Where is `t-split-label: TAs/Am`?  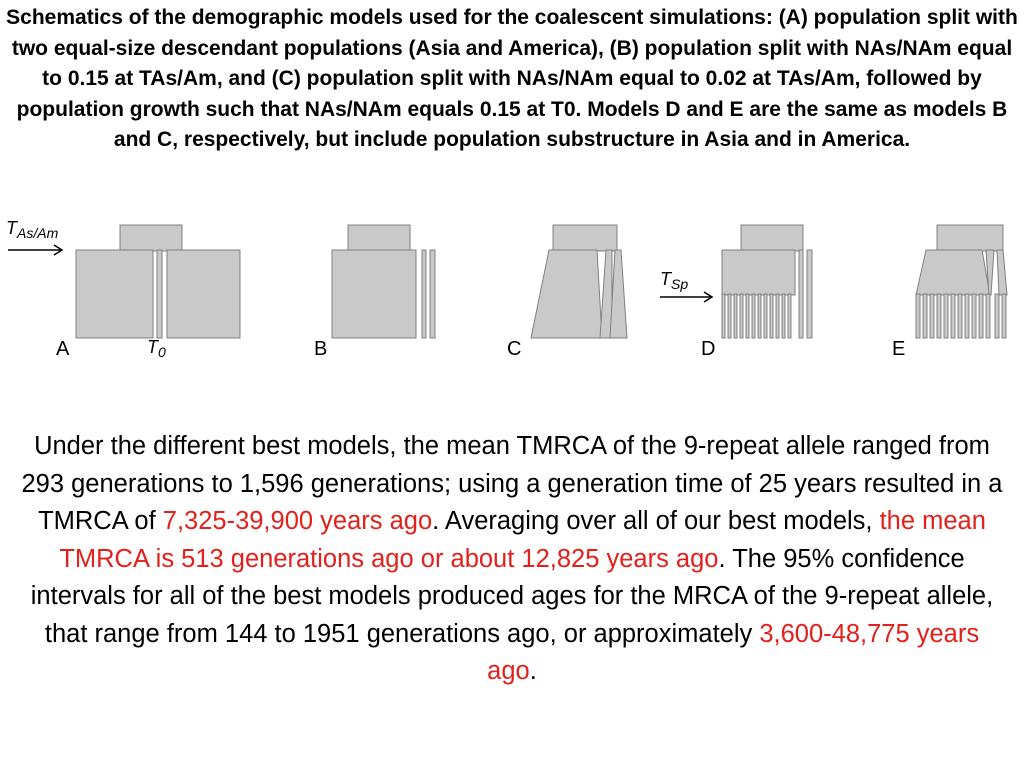
t-split-label: TAs/Am is located at coordinates (32, 229).